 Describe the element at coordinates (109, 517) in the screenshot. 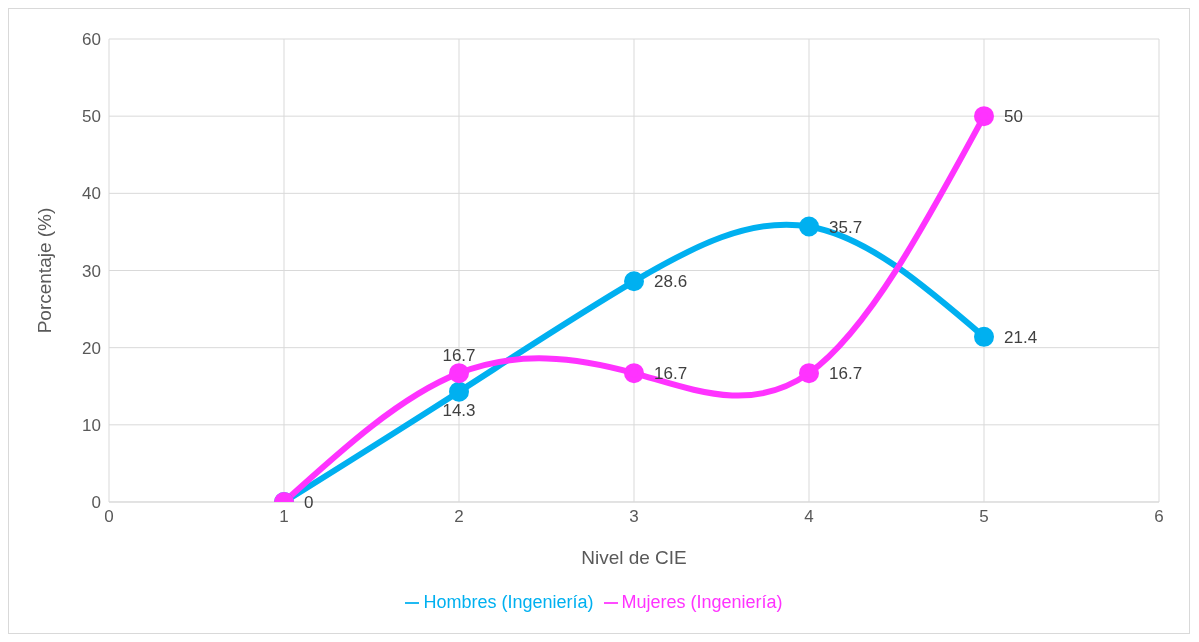

I see `x-tick-label: 0` at that location.